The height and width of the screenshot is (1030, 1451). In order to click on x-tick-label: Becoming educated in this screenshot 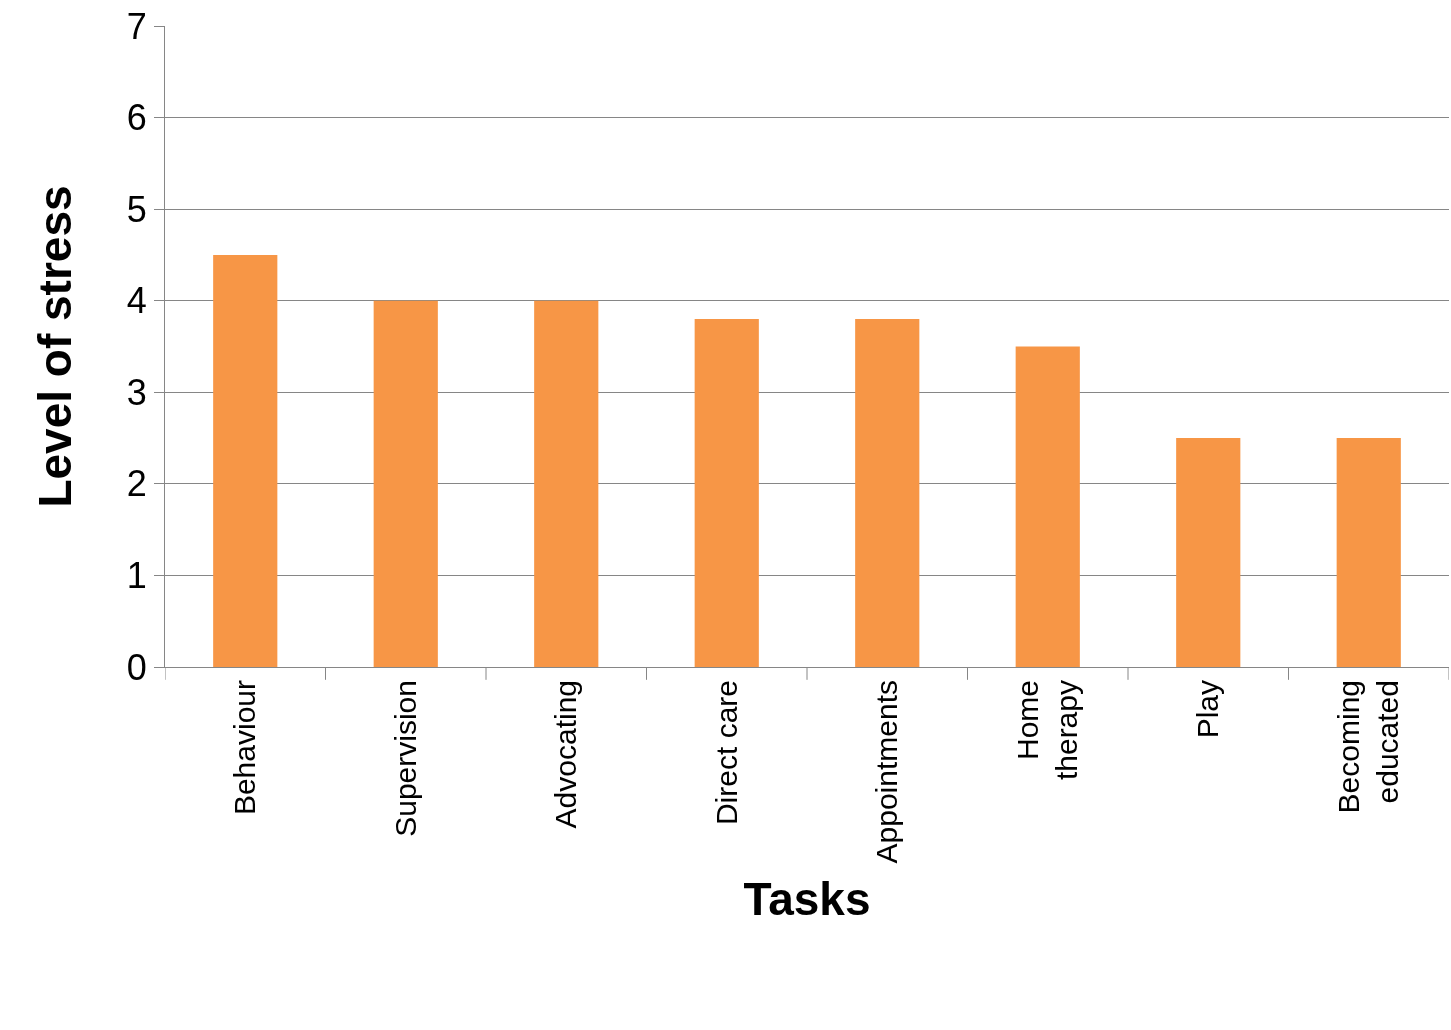, I will do `click(1368, 747)`.